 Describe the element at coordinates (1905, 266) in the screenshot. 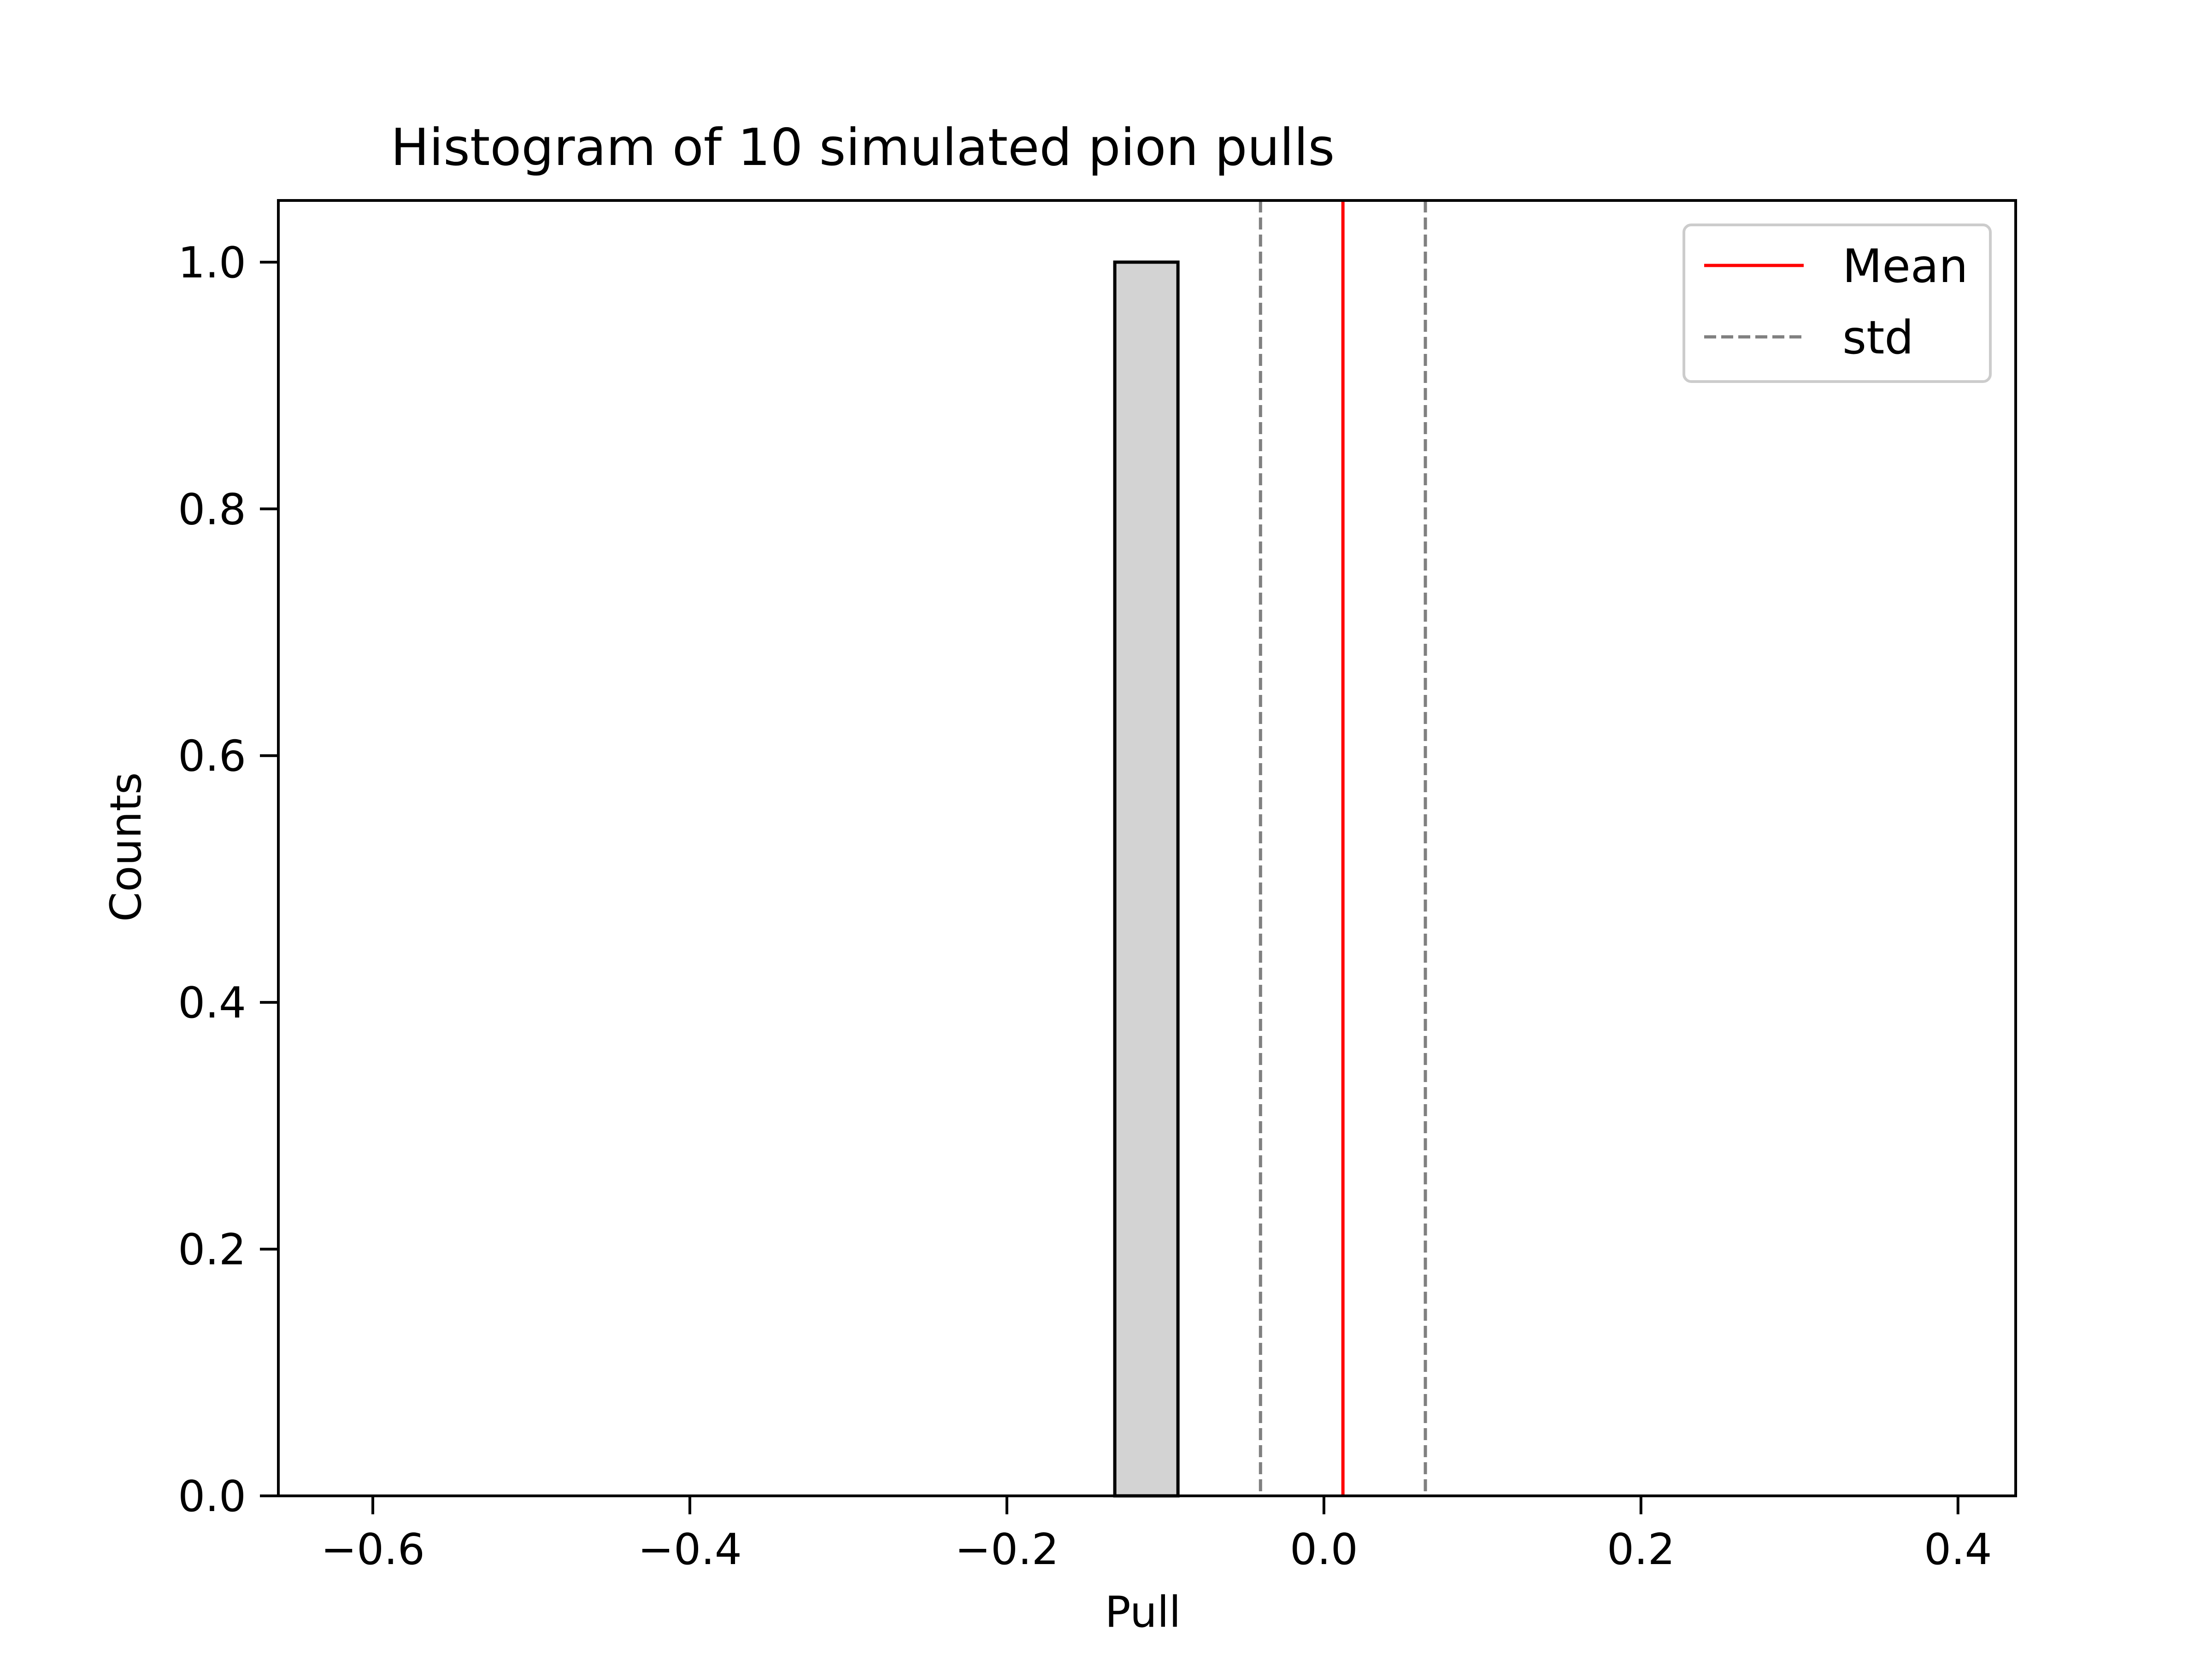

I see `legend-mean-label: Mean` at that location.